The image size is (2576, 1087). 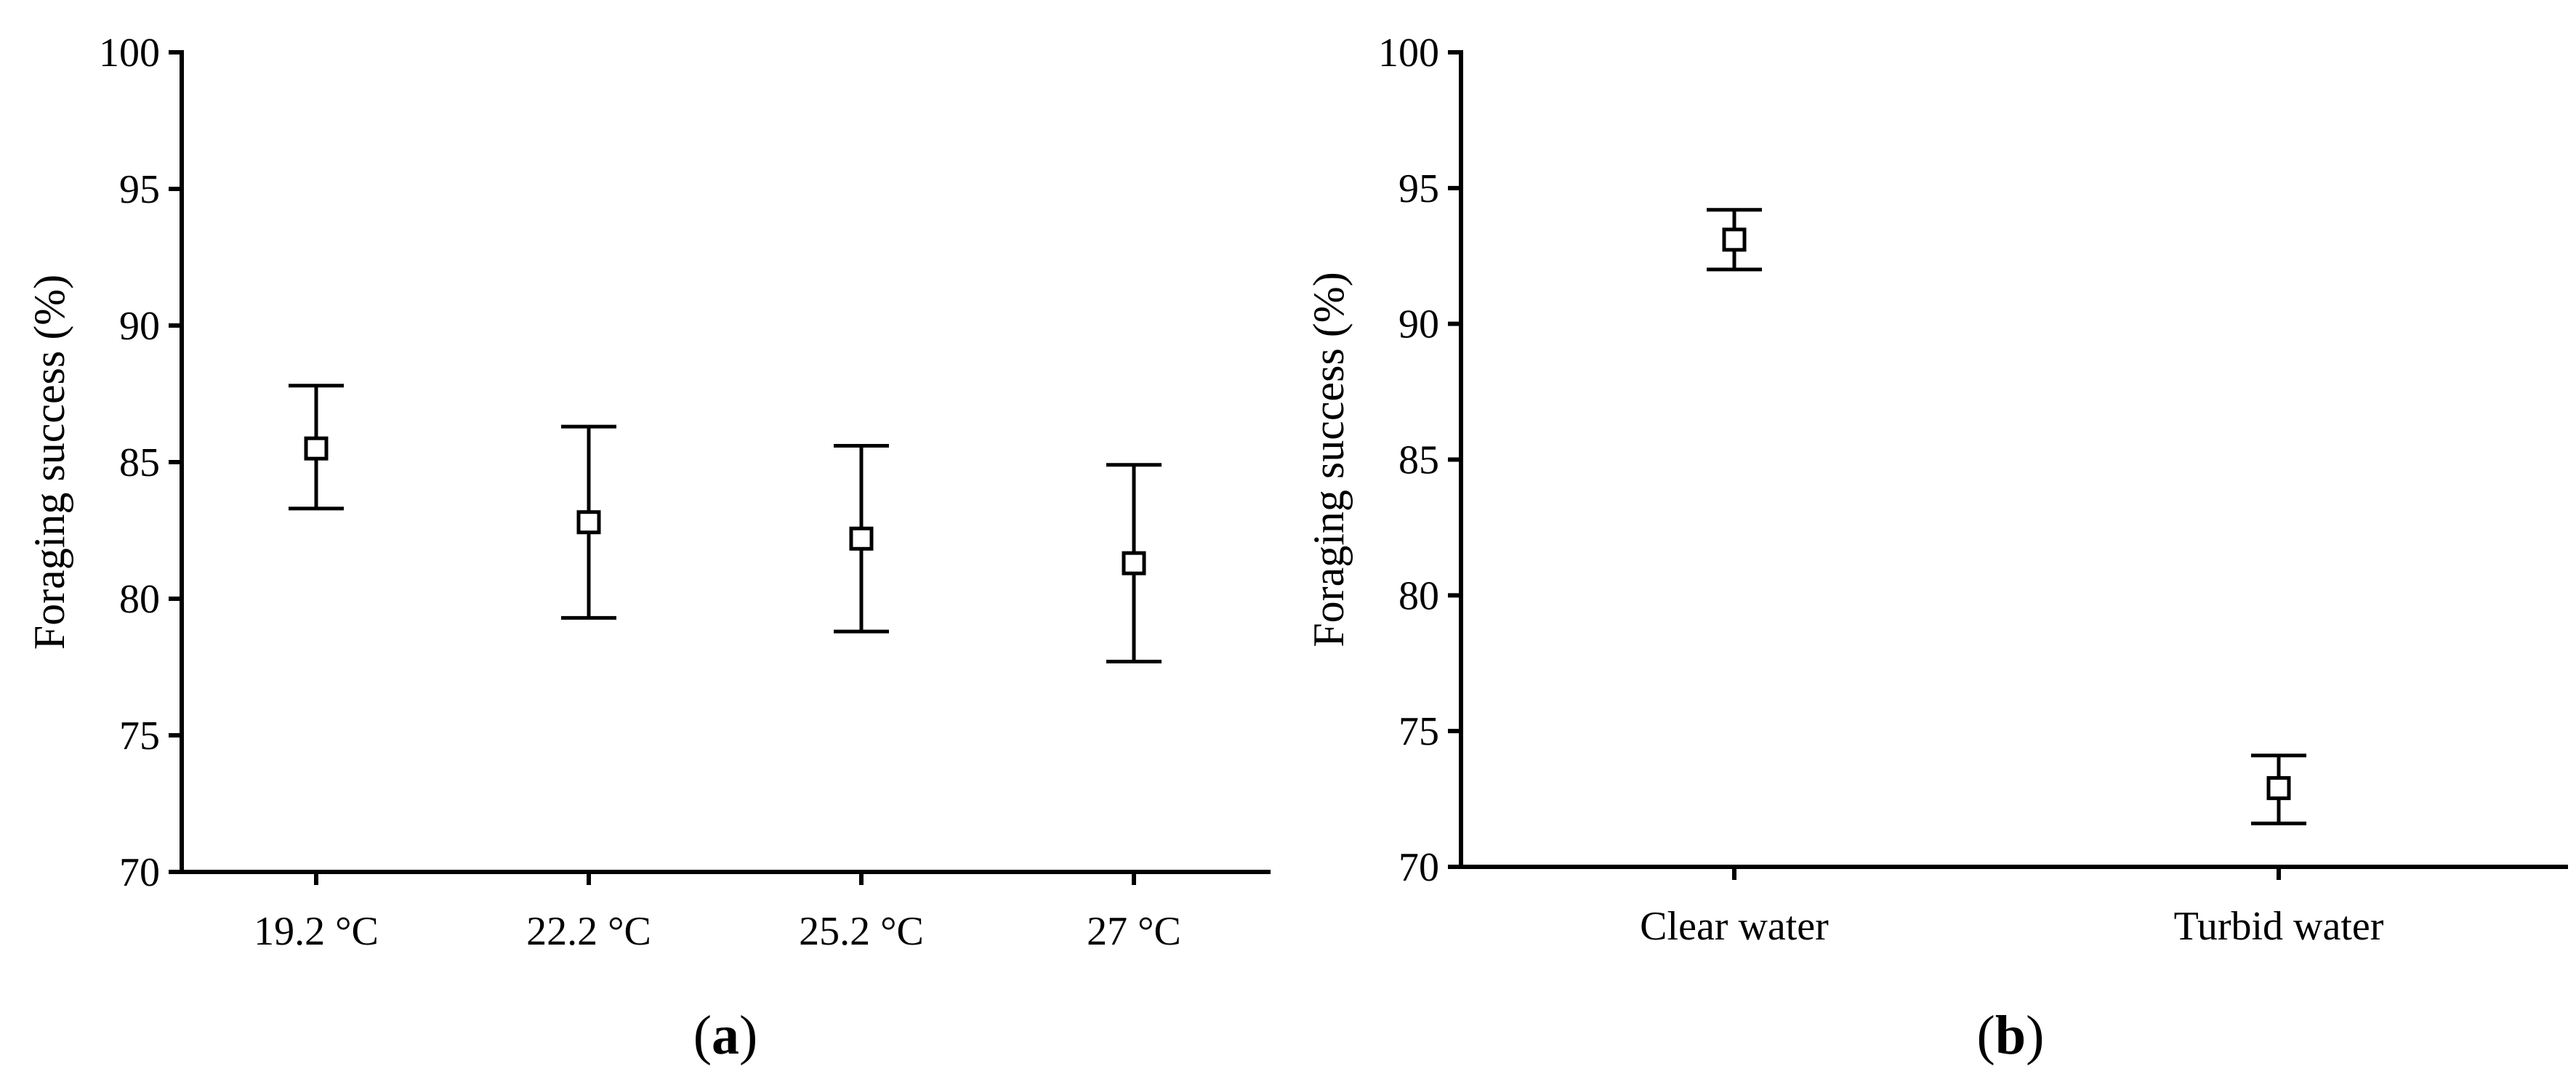 I want to click on panel-a-y-tick-label: 85, so click(x=139, y=462).